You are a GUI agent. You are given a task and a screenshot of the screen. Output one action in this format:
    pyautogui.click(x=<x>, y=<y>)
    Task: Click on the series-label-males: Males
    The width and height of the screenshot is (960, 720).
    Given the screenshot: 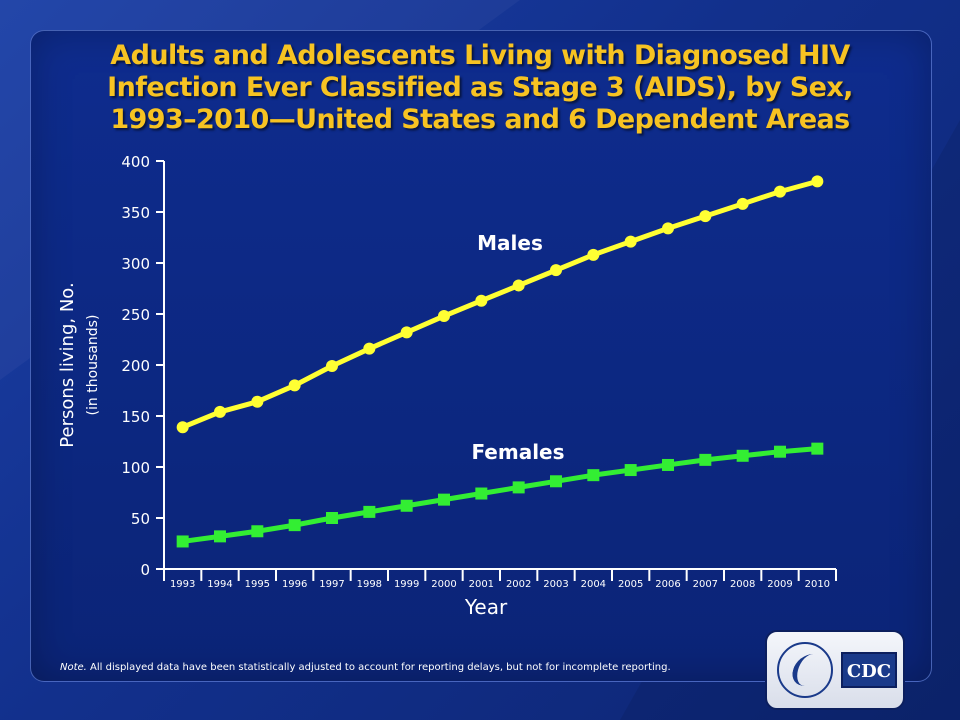 What is the action you would take?
    pyautogui.click(x=510, y=243)
    